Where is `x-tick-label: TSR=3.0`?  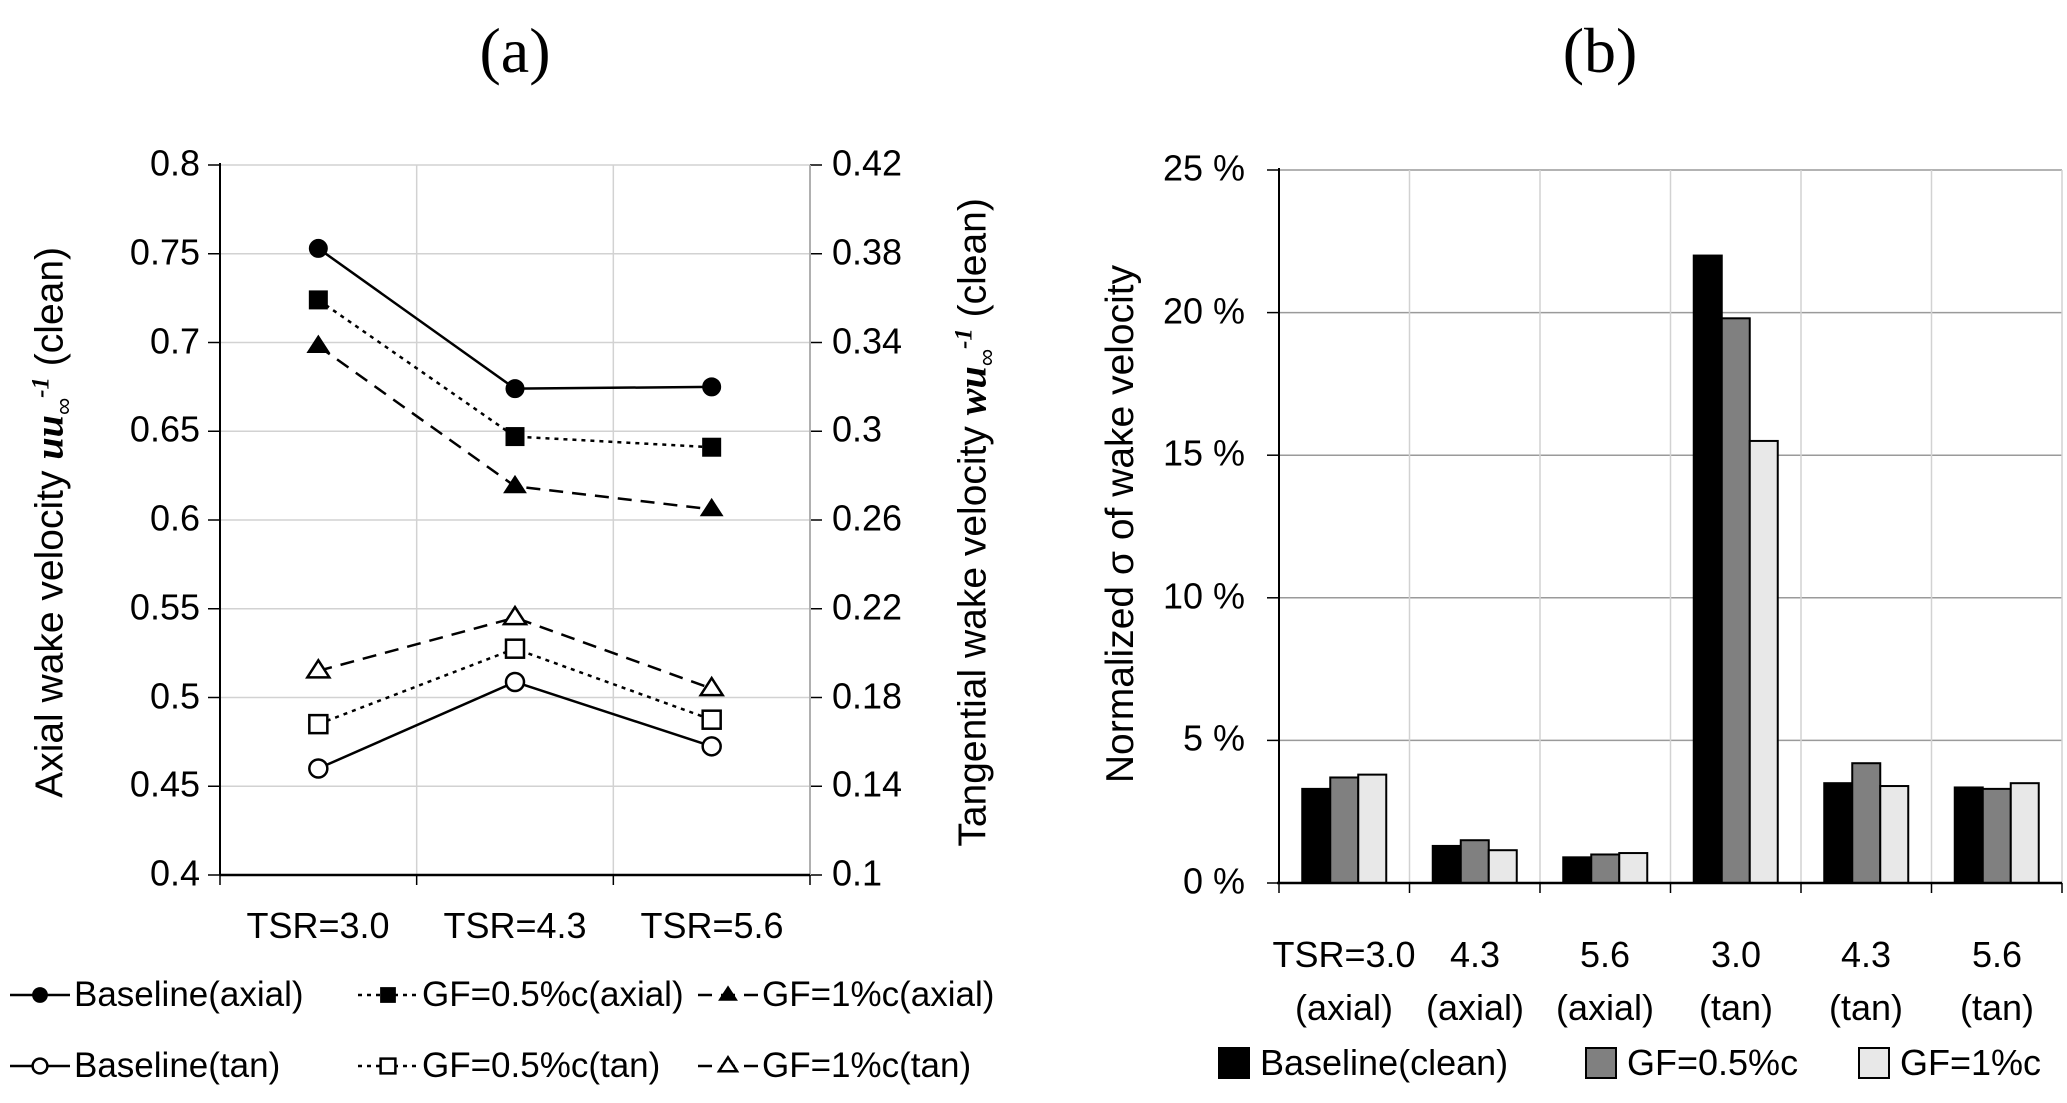
x-tick-label: TSR=3.0 is located at coordinates (318, 925).